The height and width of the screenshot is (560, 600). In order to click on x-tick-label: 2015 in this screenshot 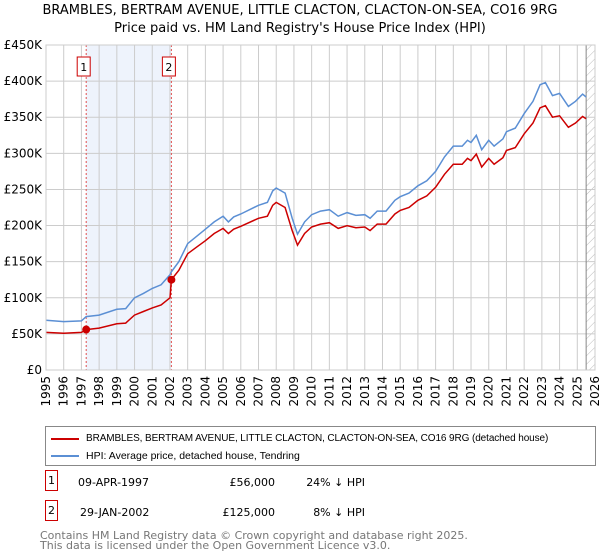, I will do `click(400, 391)`.